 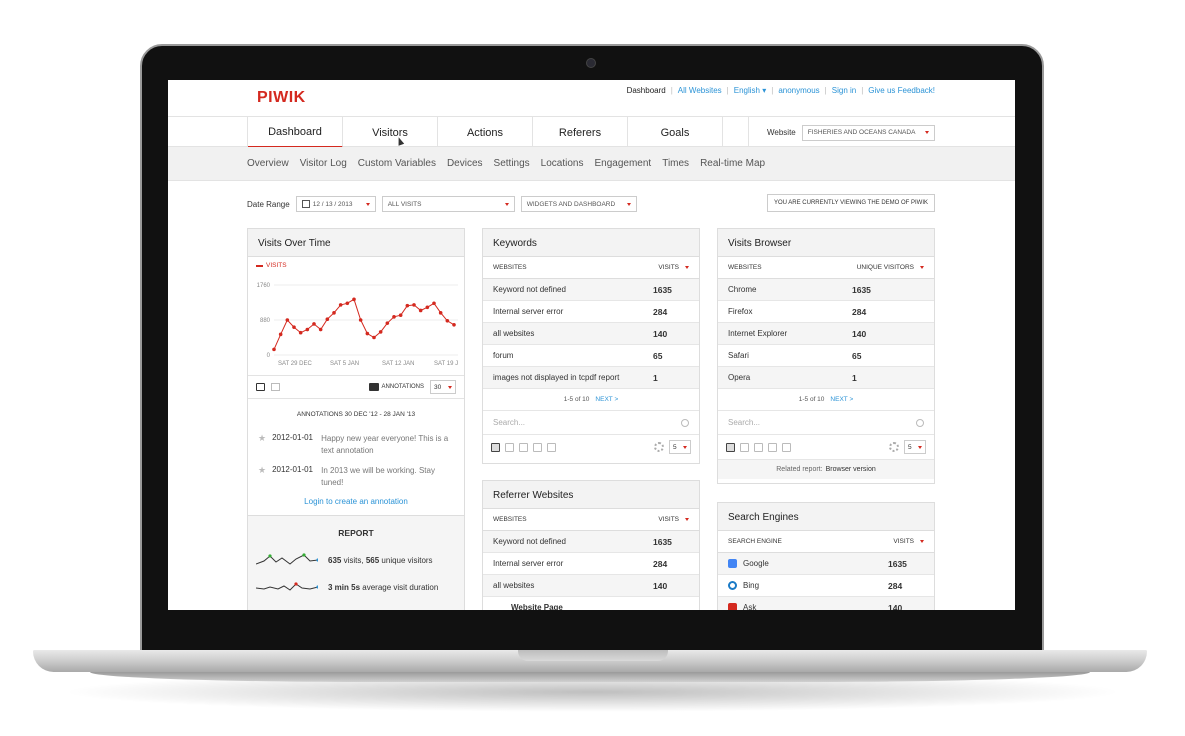 I want to click on column-header: UNIQUE VISITORS, so click(x=885, y=267).